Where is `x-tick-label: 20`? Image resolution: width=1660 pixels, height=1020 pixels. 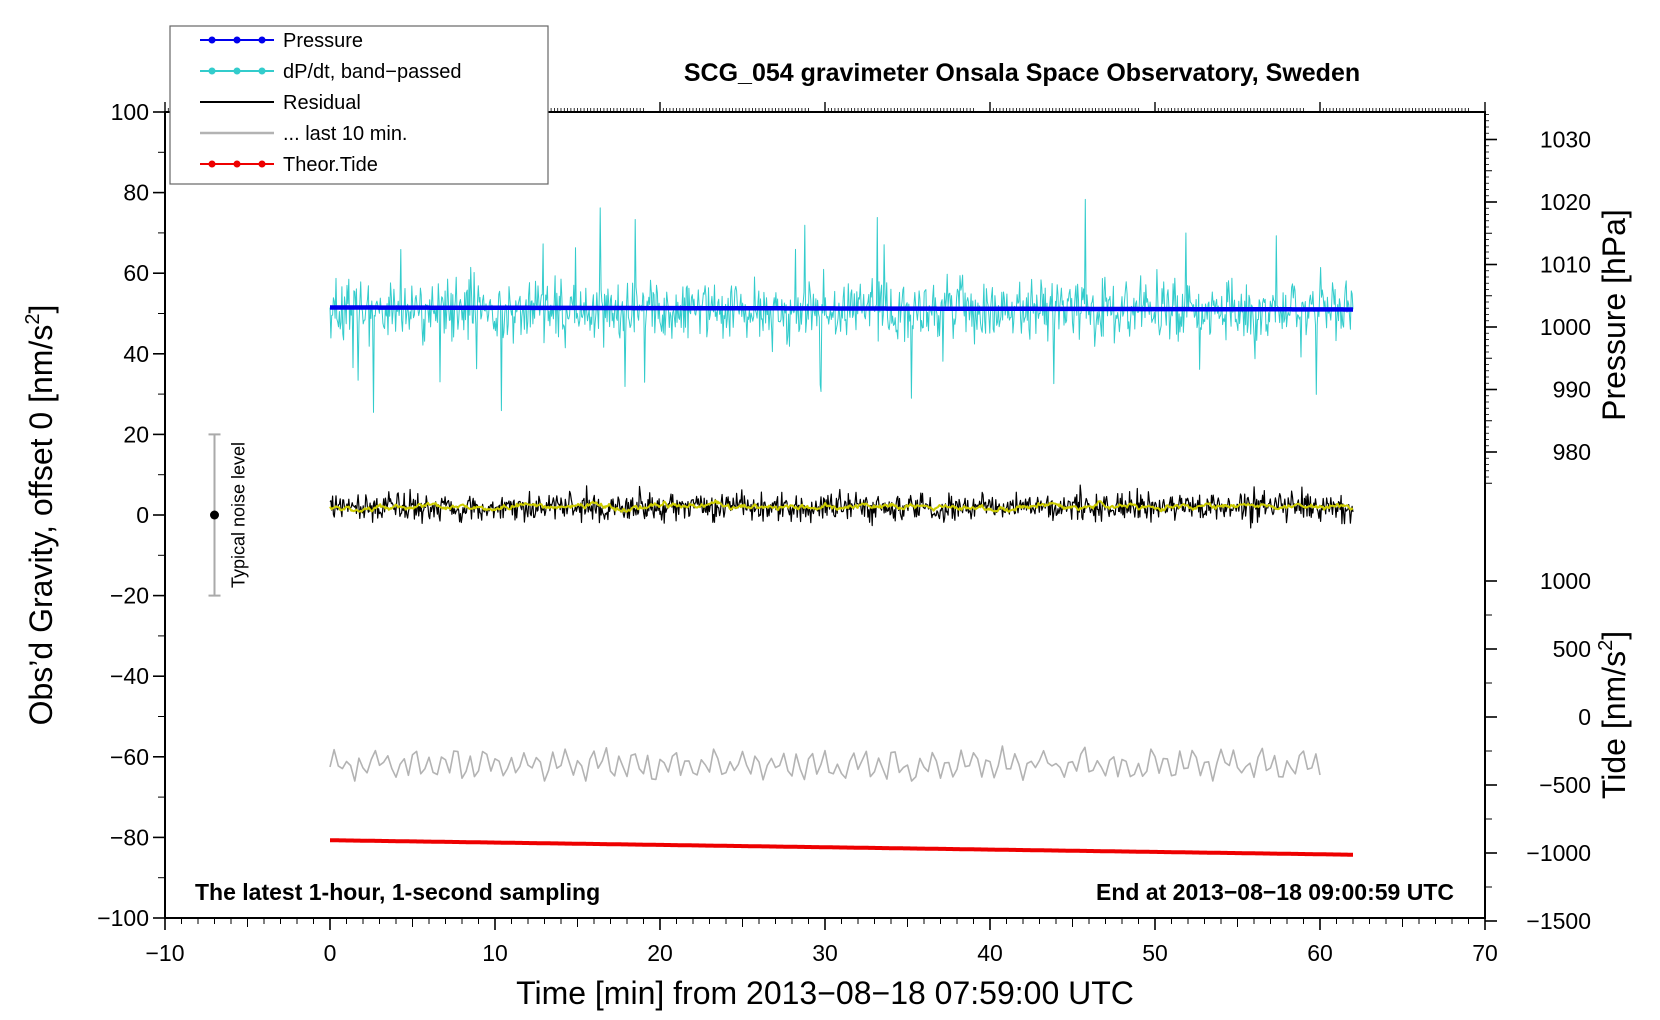 x-tick-label: 20 is located at coordinates (660, 953).